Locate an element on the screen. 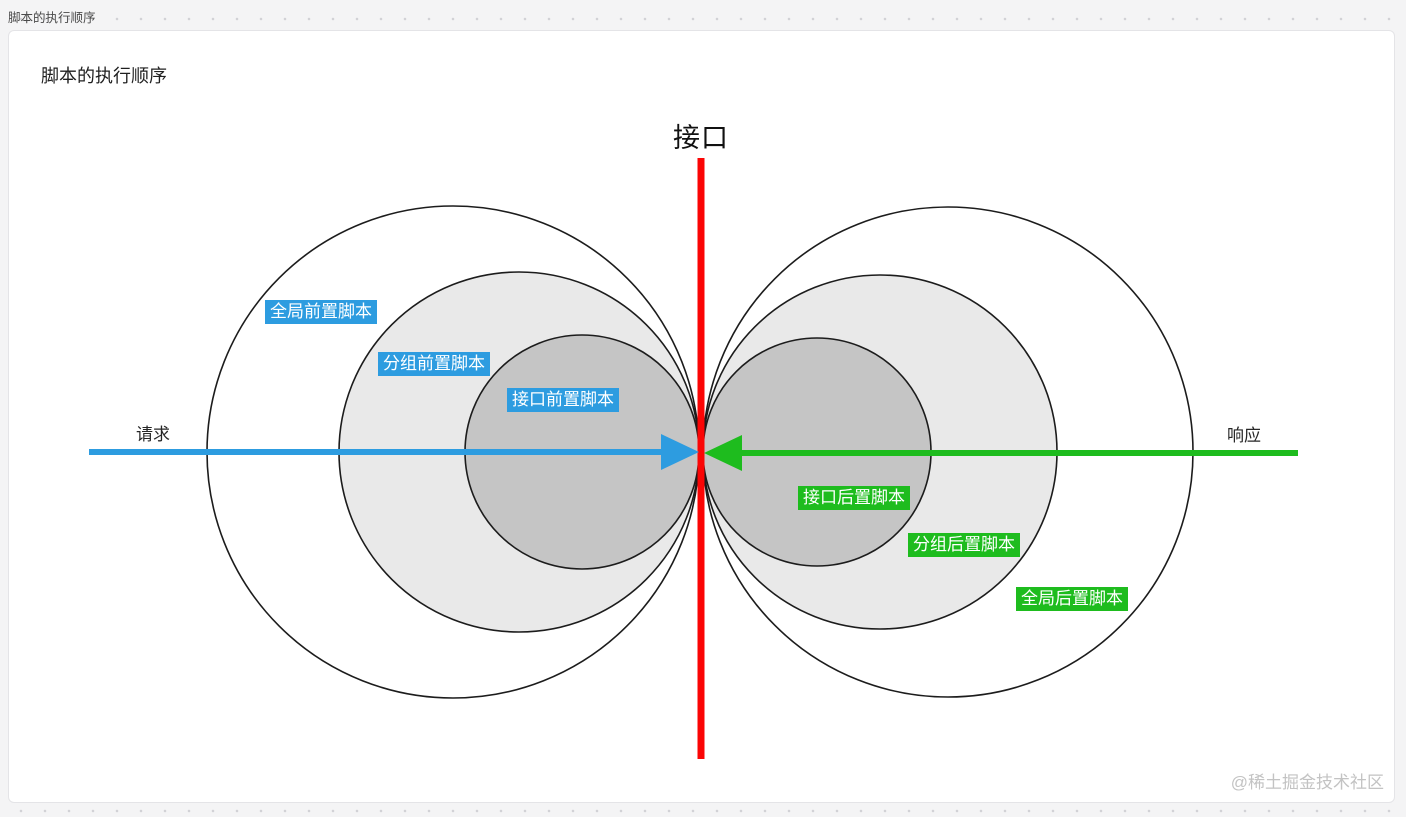  interface-post-script-label: 接口后置脚本 is located at coordinates (854, 498).